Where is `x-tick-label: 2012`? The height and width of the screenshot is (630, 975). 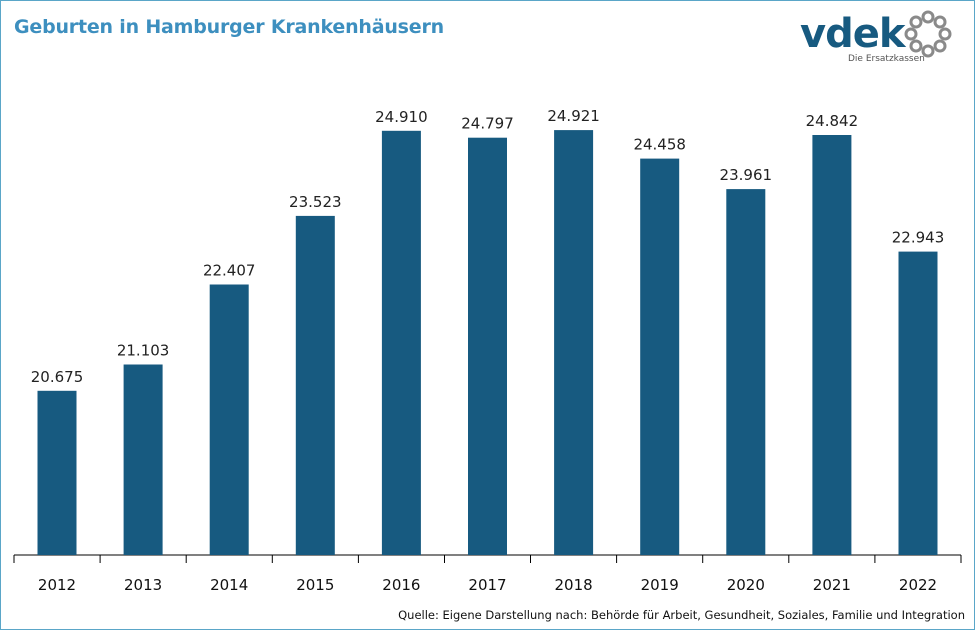 x-tick-label: 2012 is located at coordinates (57, 585).